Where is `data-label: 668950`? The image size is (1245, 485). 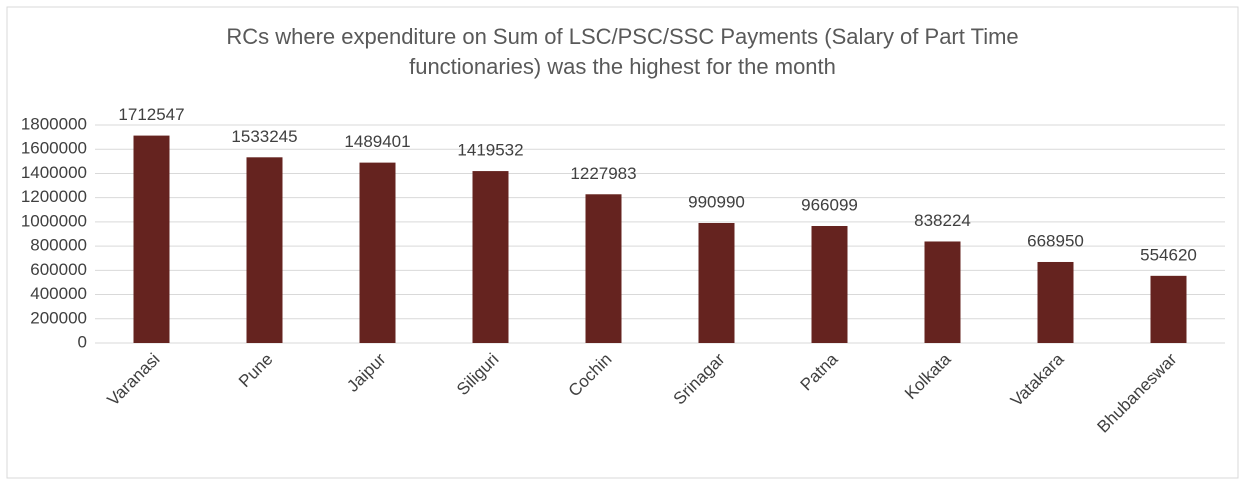
data-label: 668950 is located at coordinates (1055, 240).